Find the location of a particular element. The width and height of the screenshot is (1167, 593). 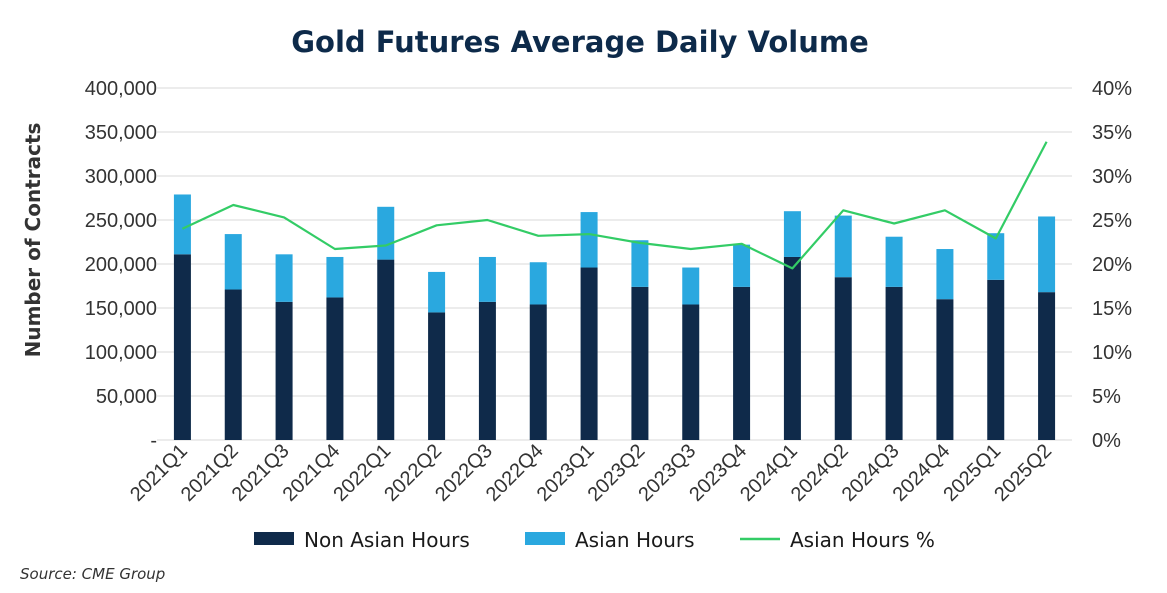

y-tick-label: 100,000 is located at coordinates (121, 353).